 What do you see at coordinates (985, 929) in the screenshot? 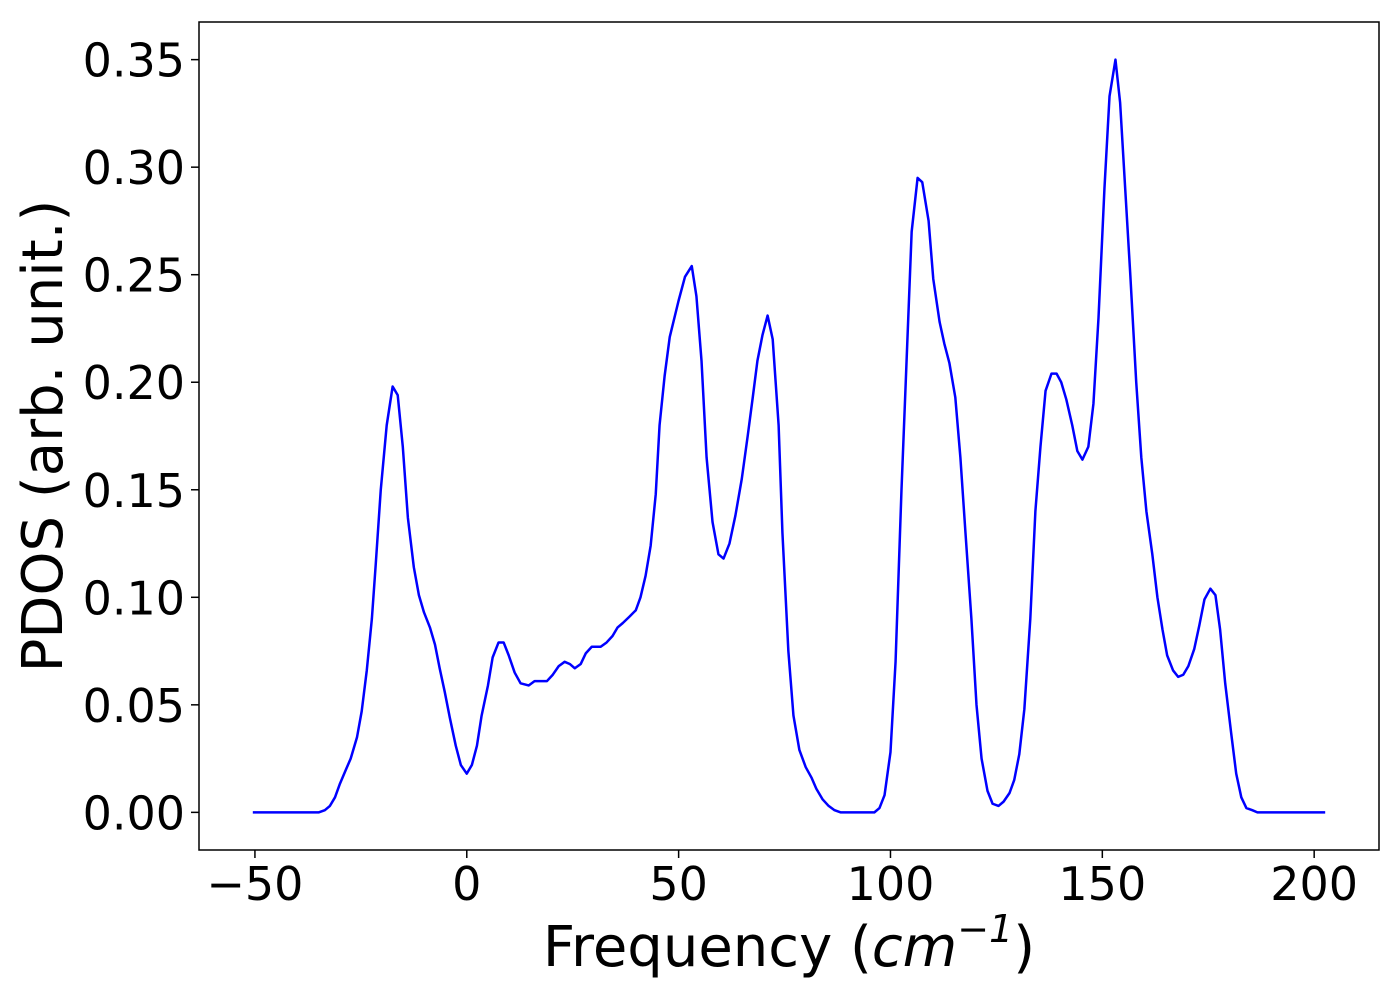
I see `x-label-exponent: −1` at bounding box center [985, 929].